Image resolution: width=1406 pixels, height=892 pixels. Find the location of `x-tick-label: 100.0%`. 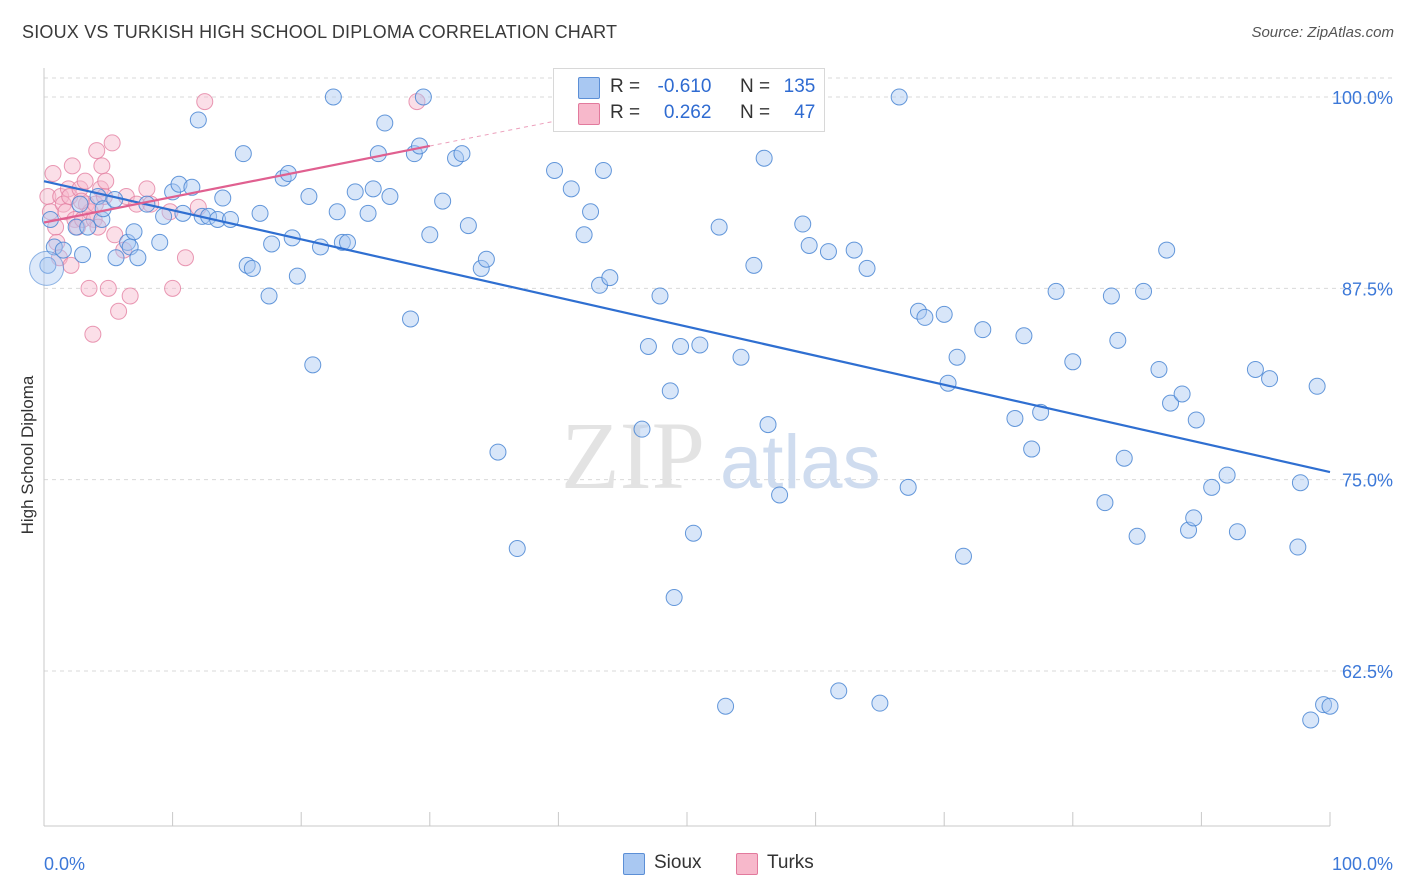

x-tick-label: 100.0% is located at coordinates (1362, 864).